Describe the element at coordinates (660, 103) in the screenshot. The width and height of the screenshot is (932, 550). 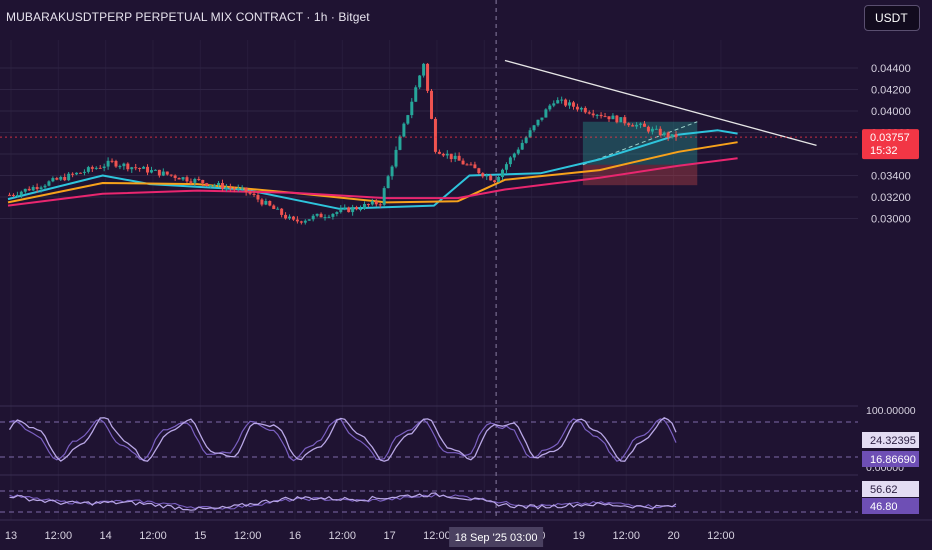
I see `trendline` at that location.